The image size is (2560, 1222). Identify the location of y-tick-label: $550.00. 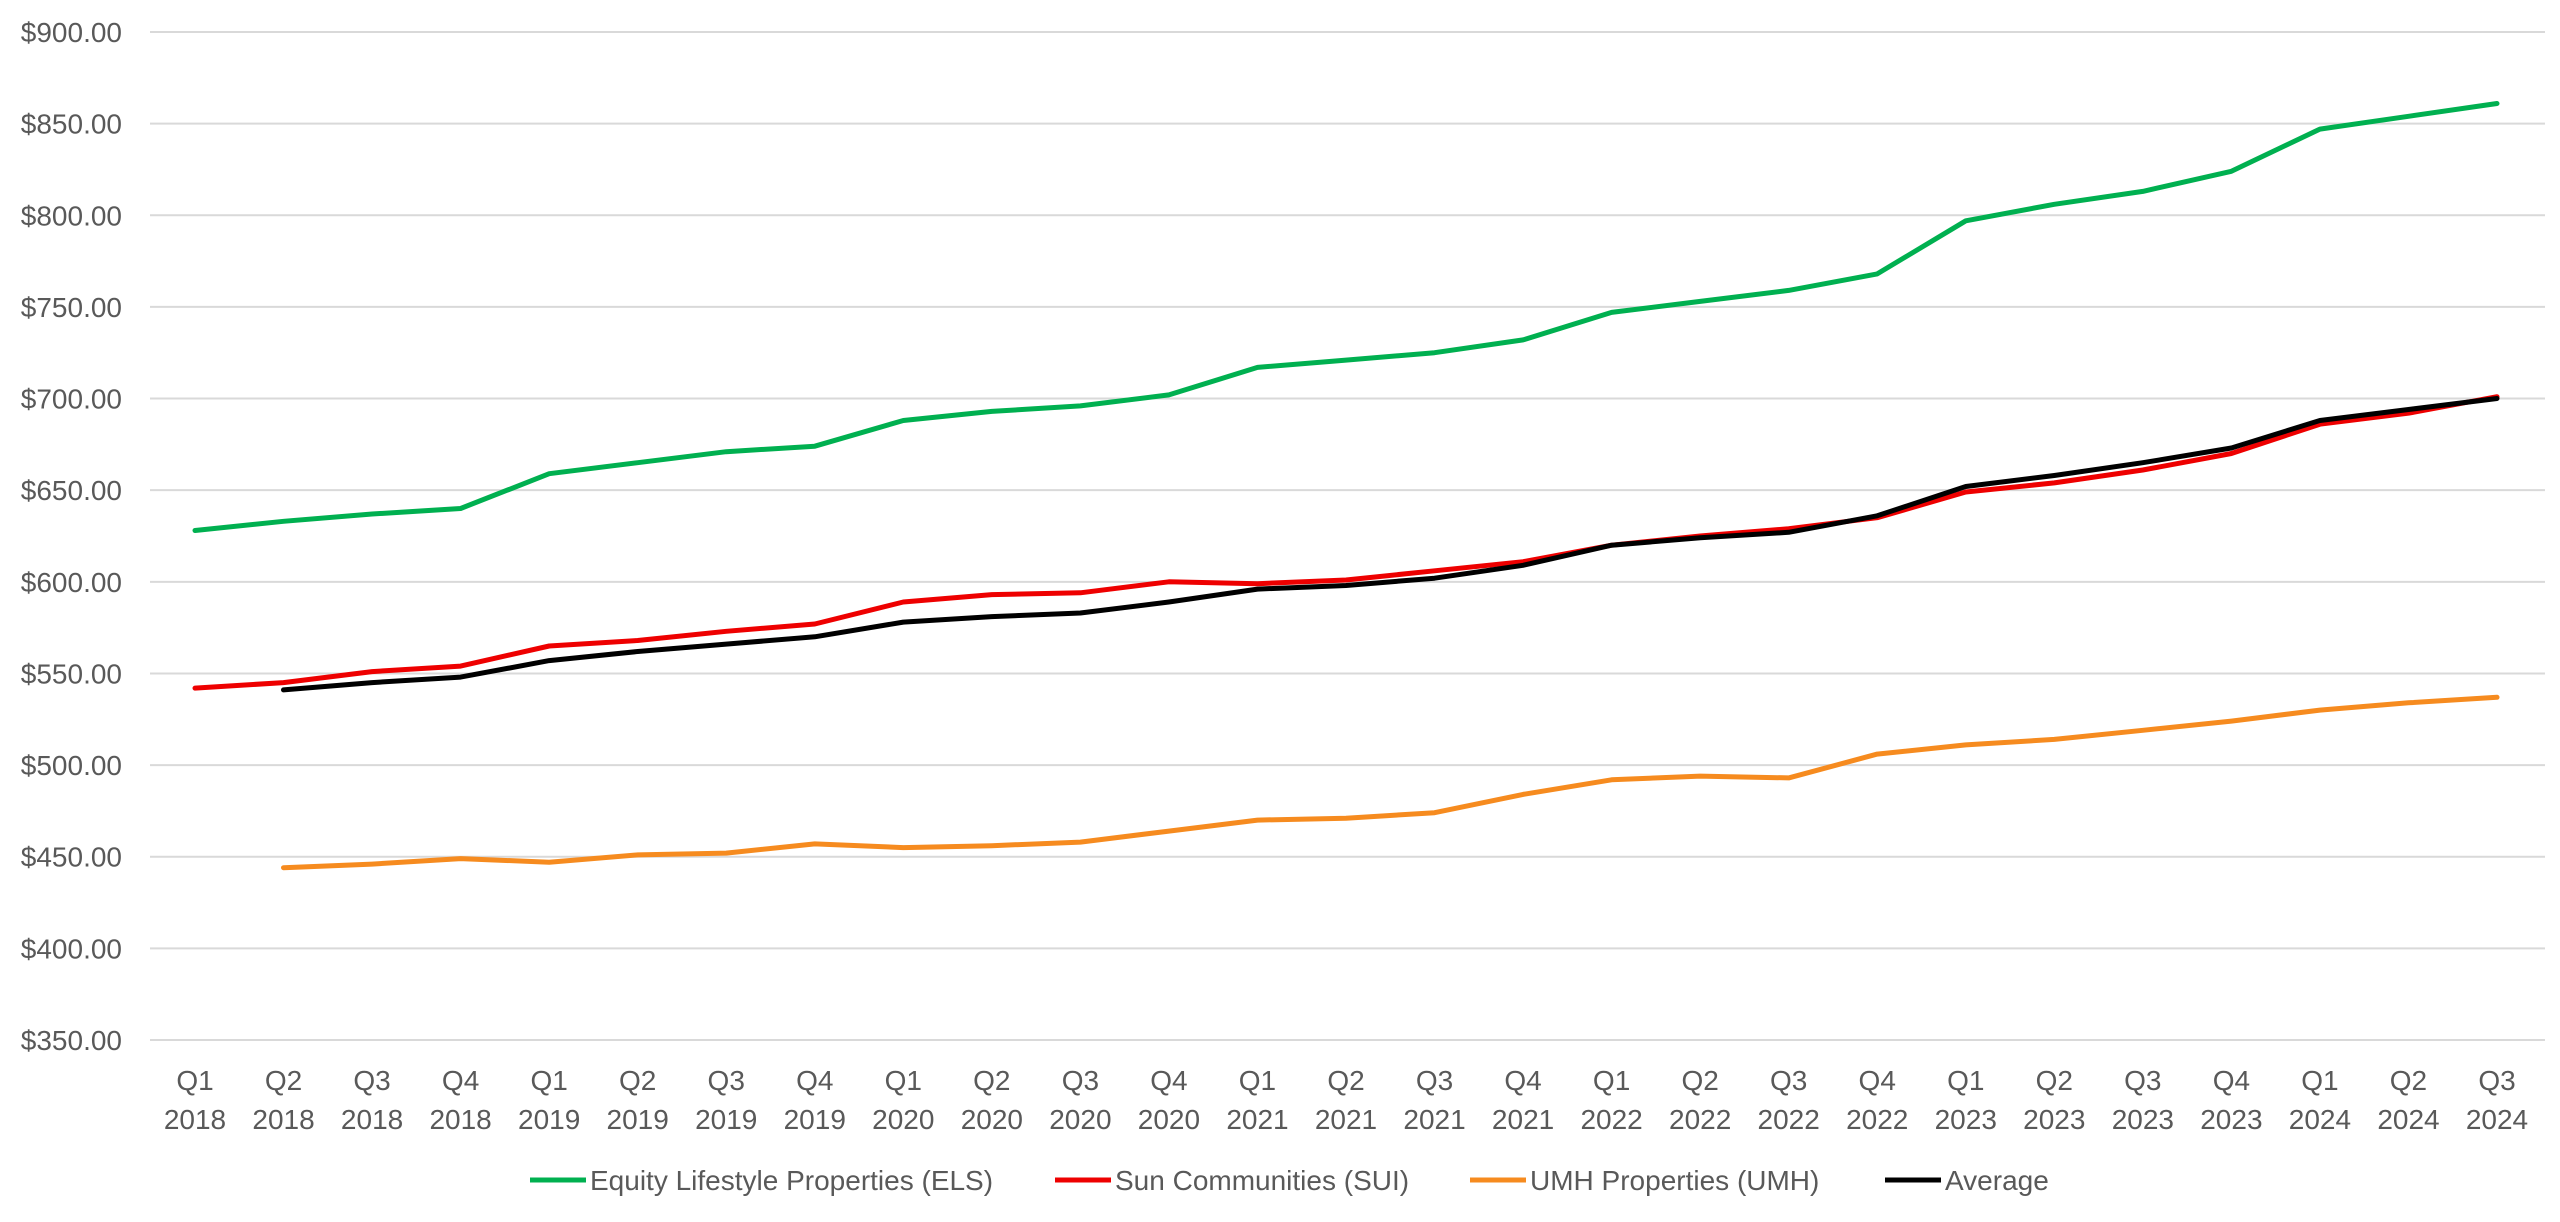
(71, 673).